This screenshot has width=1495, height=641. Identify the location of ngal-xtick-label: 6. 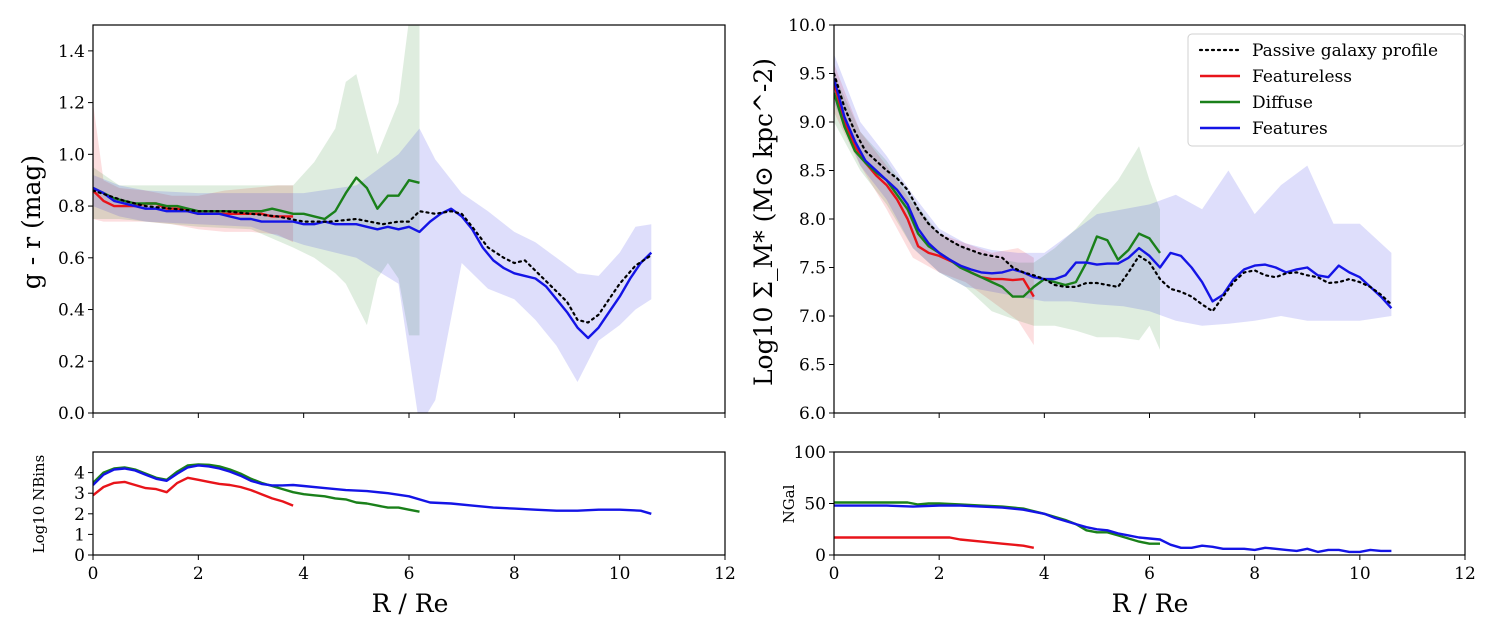
(1149, 574).